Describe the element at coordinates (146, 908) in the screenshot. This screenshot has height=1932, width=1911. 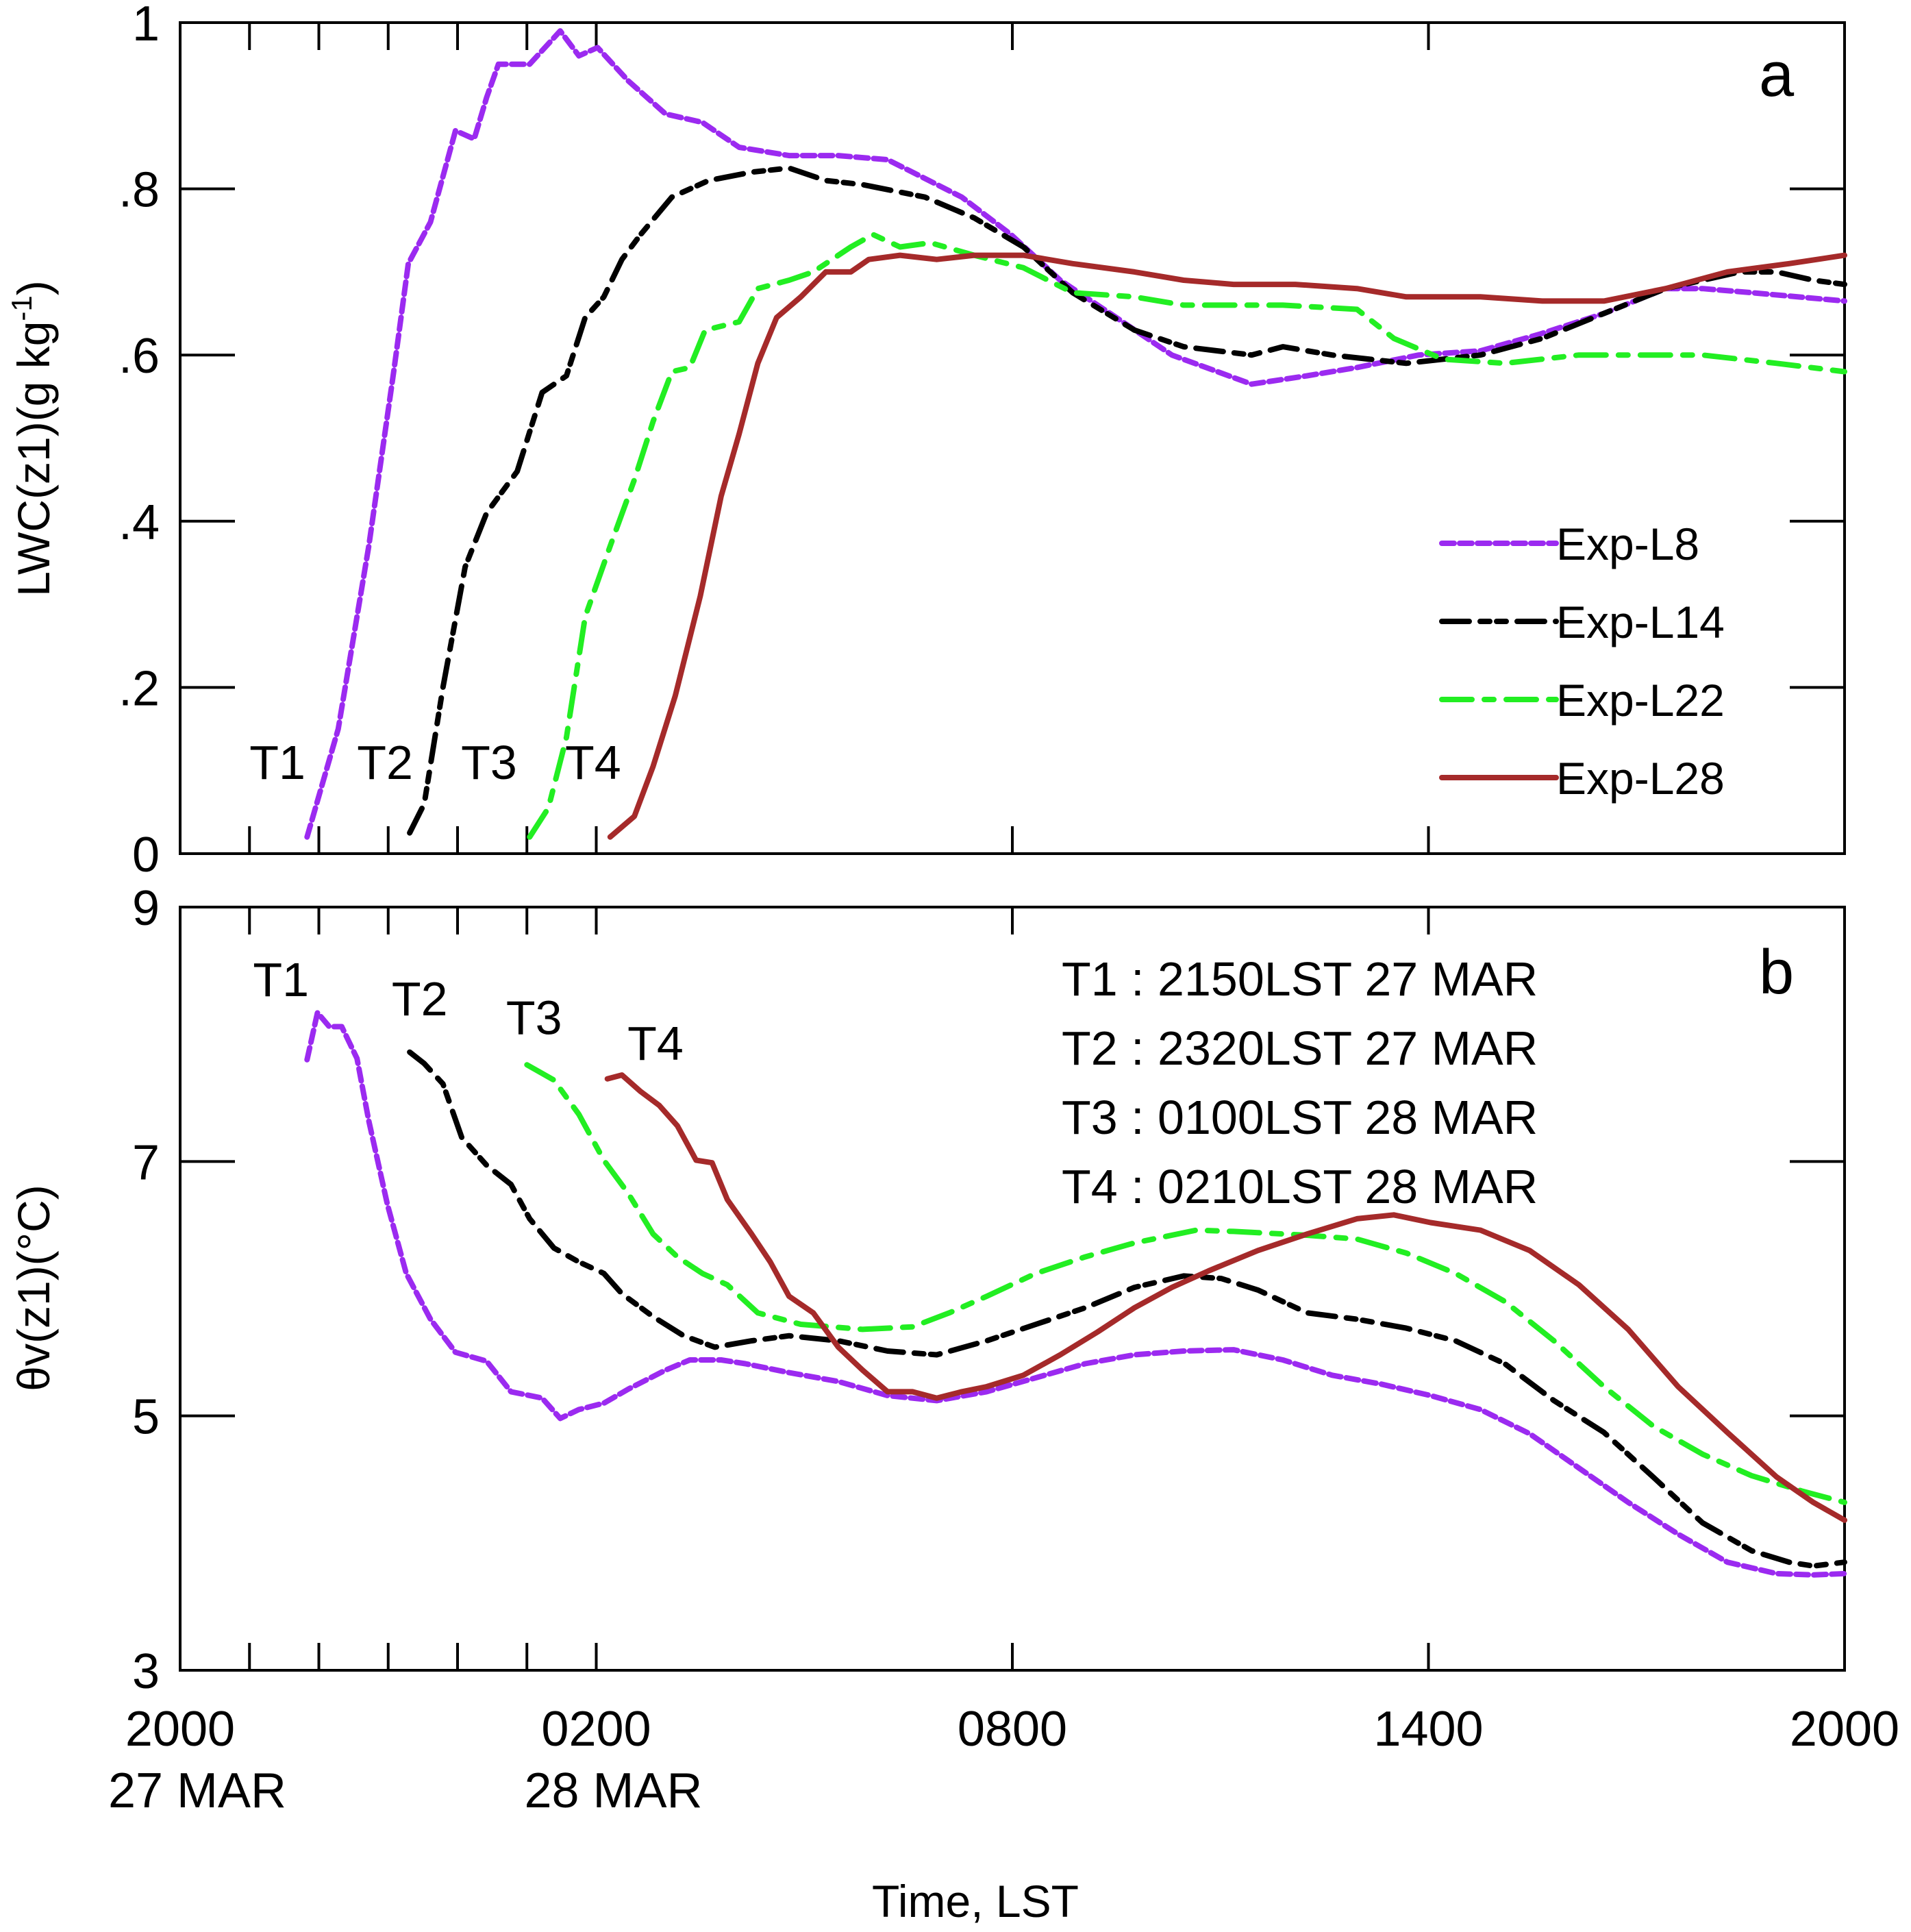
I see `y-tick-label: 9` at that location.